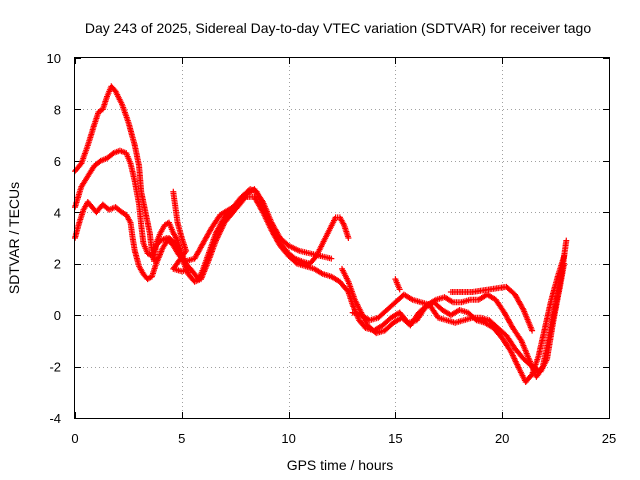  Describe the element at coordinates (57, 109) in the screenshot. I see `y-tick-label: 8` at that location.